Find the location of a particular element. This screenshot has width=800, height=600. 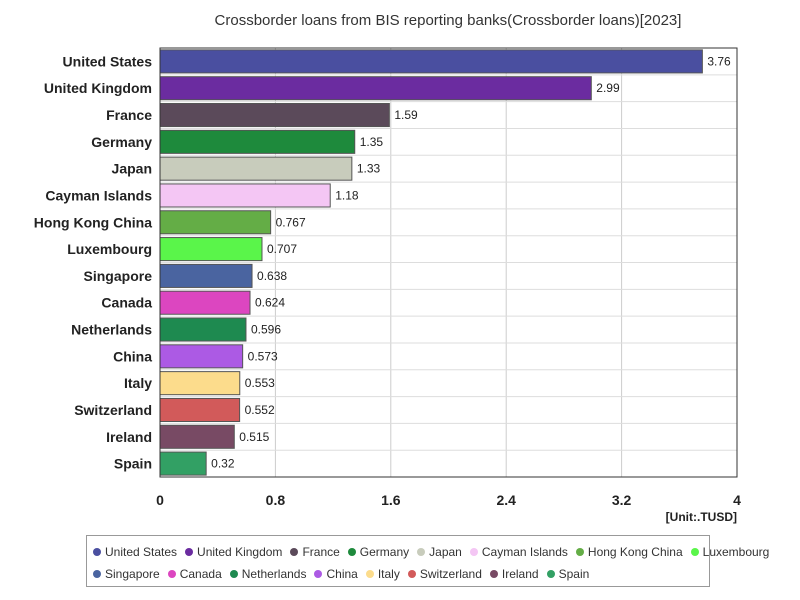

tick-layer: 0 0.8 1.6 2.4 3.2 4 is located at coordinates (448, 500).